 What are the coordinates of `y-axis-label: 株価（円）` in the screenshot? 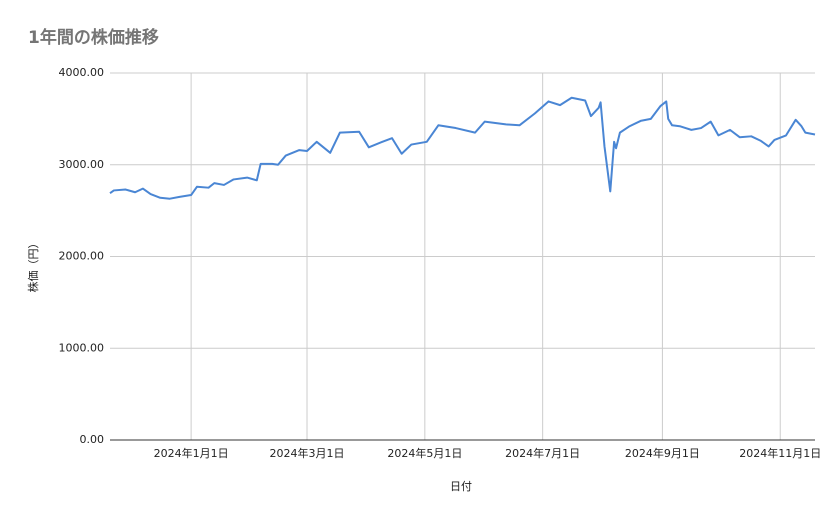 It's located at (33, 265).